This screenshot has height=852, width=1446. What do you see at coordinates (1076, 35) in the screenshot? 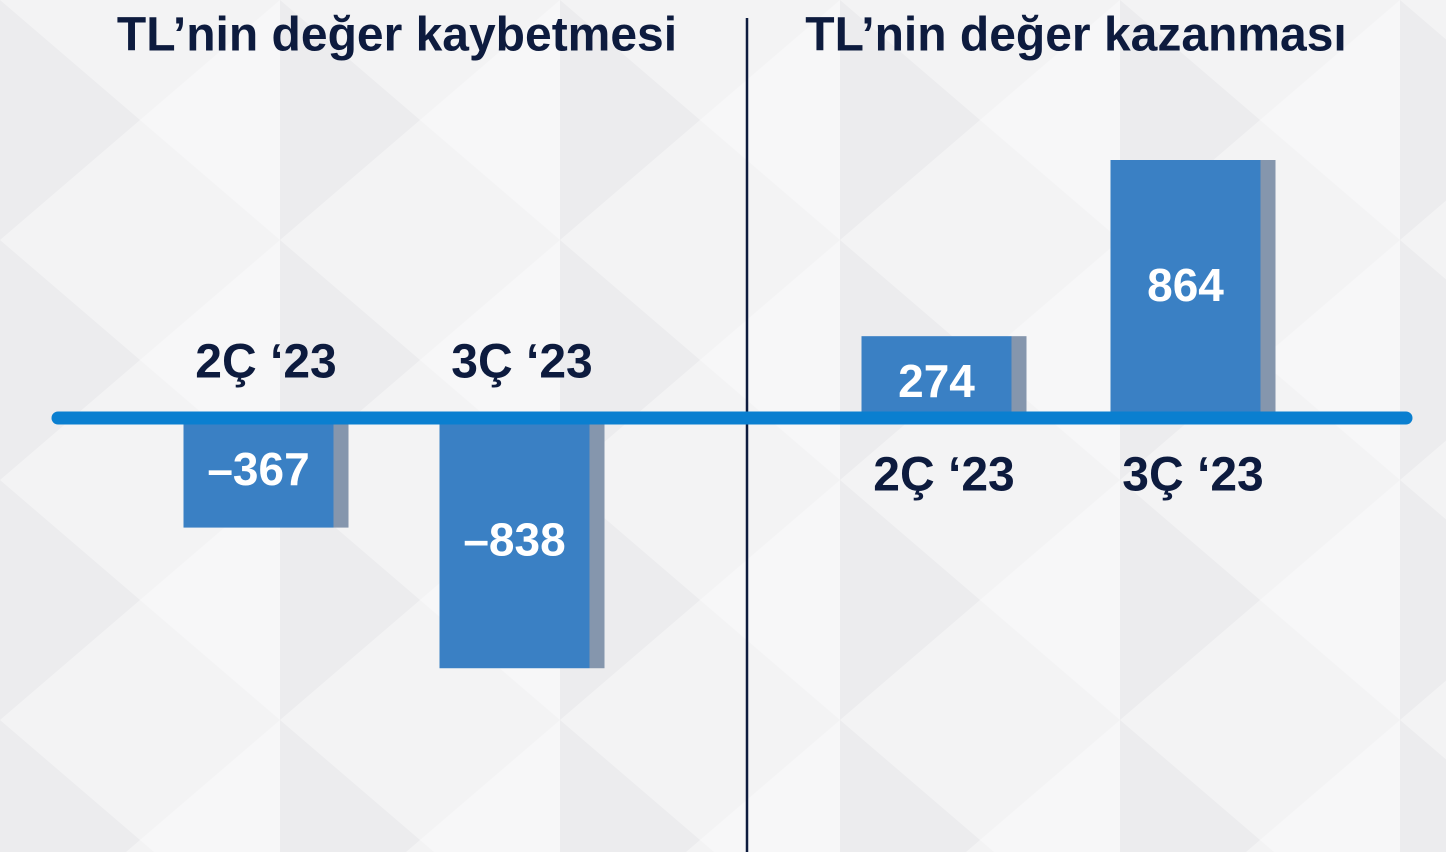
I see `chart-title: TL’nin değer kazanması` at bounding box center [1076, 35].